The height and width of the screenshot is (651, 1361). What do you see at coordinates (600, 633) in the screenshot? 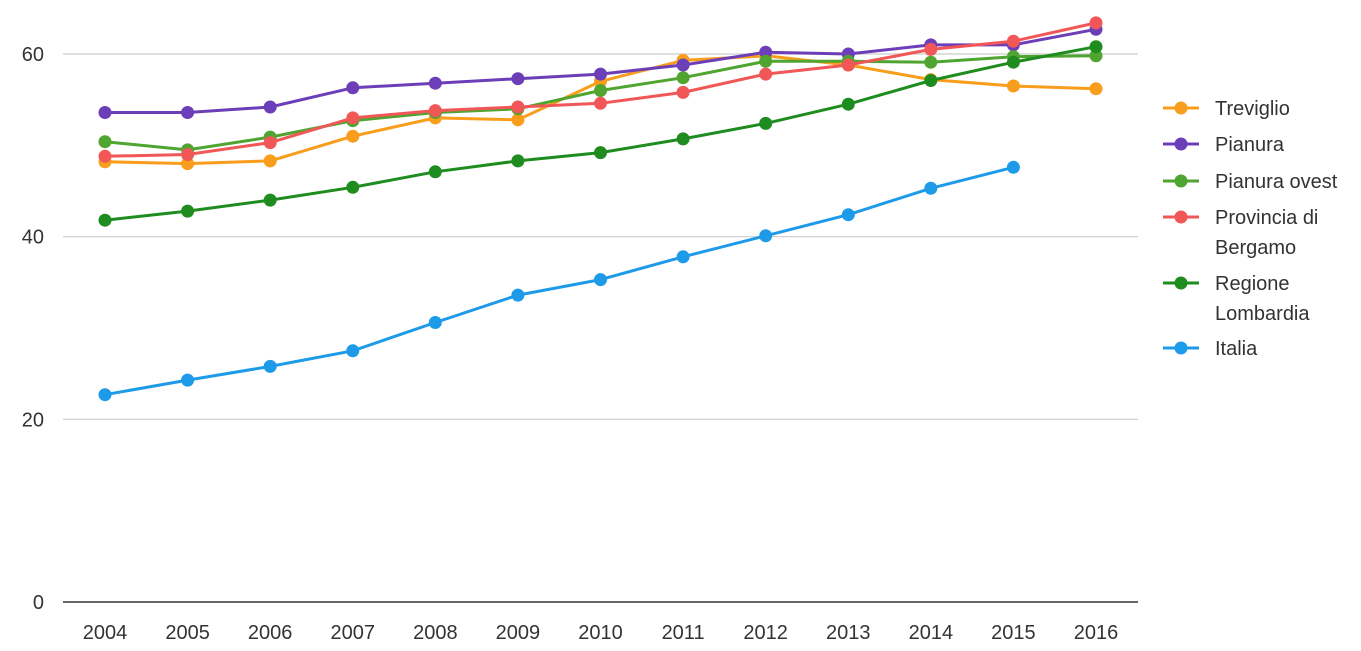
I see `x-tick-label: 2010` at bounding box center [600, 633].